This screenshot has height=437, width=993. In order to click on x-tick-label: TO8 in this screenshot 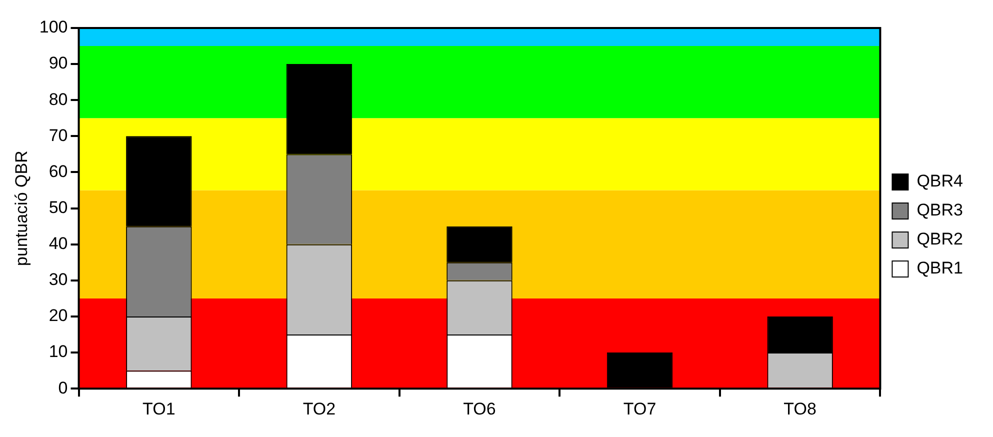, I will do `click(800, 408)`.